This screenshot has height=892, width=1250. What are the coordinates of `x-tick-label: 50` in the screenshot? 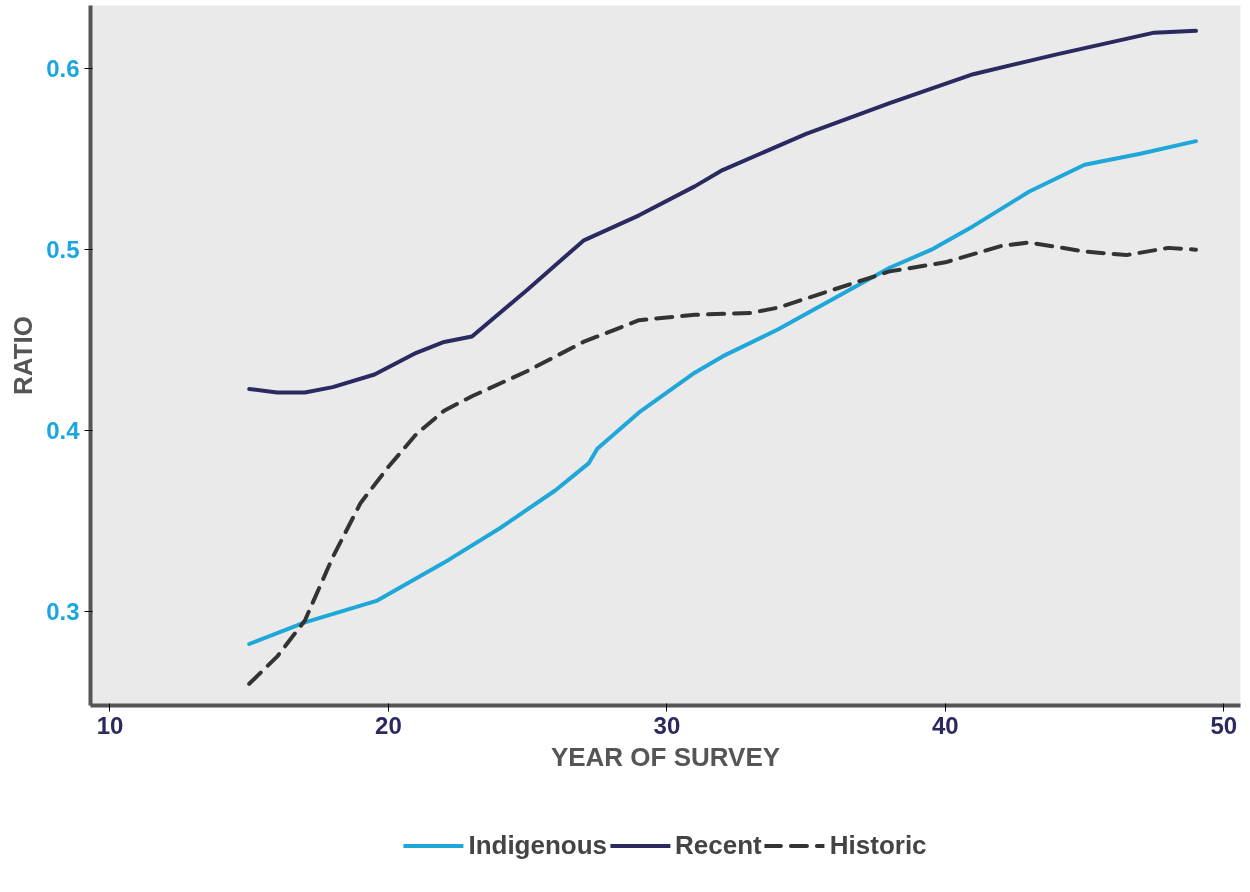 It's located at (1224, 725).